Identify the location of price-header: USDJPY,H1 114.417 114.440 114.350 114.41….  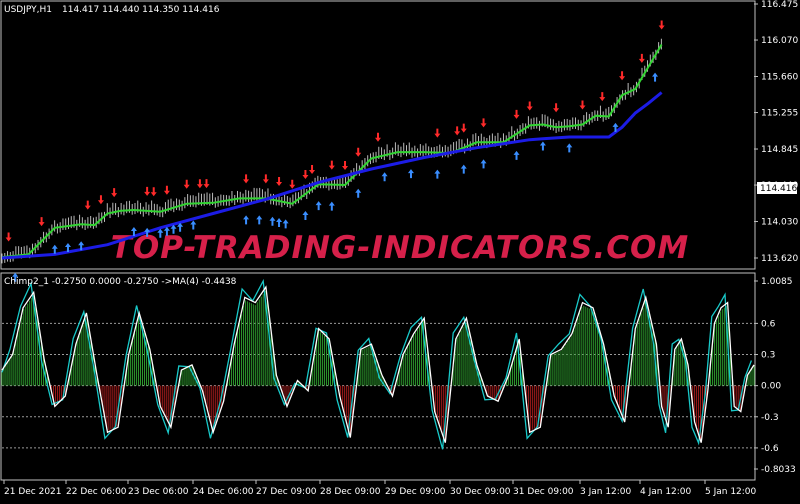
(112, 10).